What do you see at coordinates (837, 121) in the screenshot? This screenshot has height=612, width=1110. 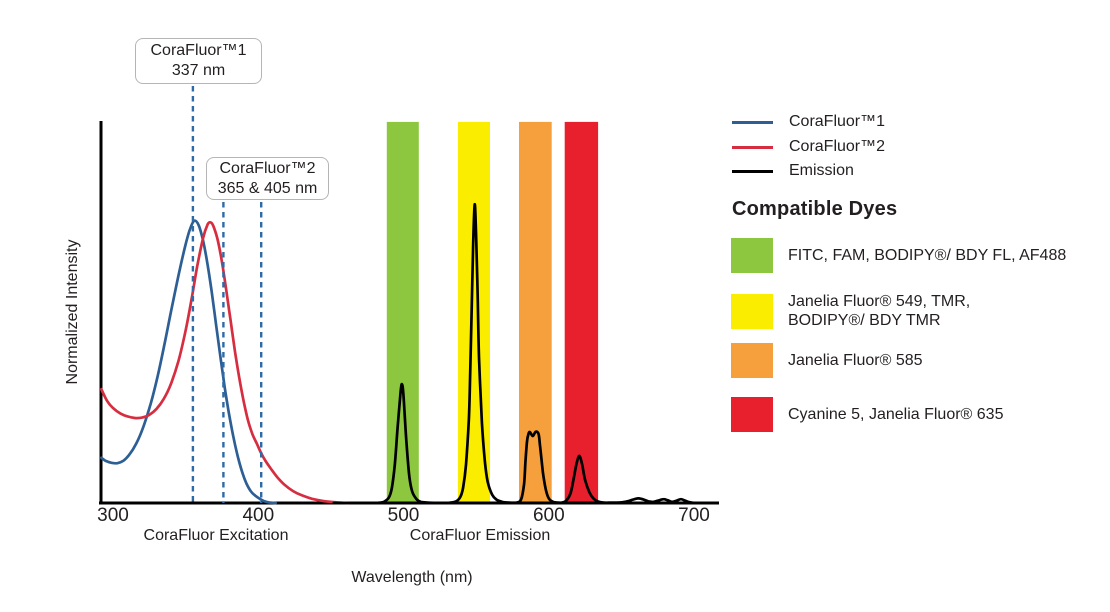 I see `legend-label-corafluor1: CoraFluor™1` at bounding box center [837, 121].